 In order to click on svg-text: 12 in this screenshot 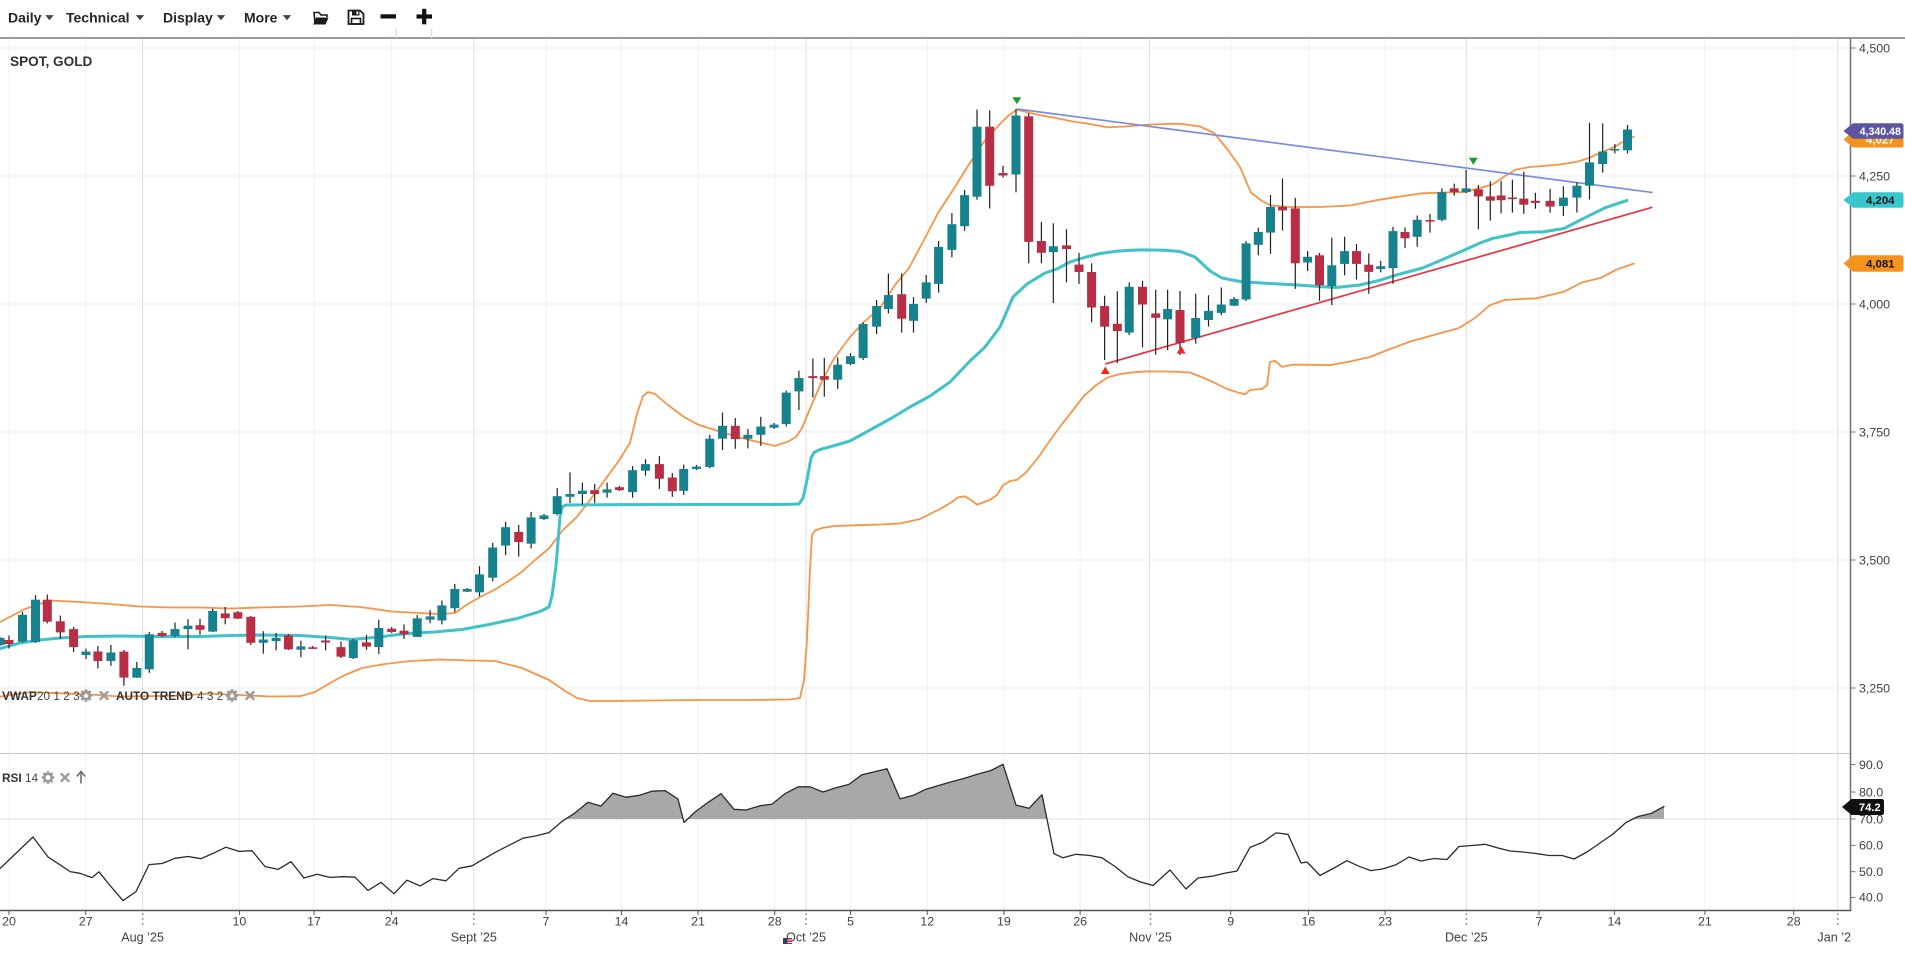, I will do `click(927, 922)`.